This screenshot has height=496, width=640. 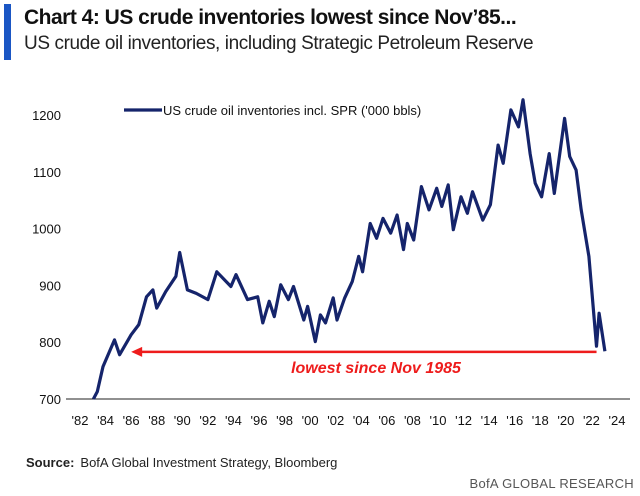 What do you see at coordinates (259, 420) in the screenshot?
I see `x-tick-label: '96` at bounding box center [259, 420].